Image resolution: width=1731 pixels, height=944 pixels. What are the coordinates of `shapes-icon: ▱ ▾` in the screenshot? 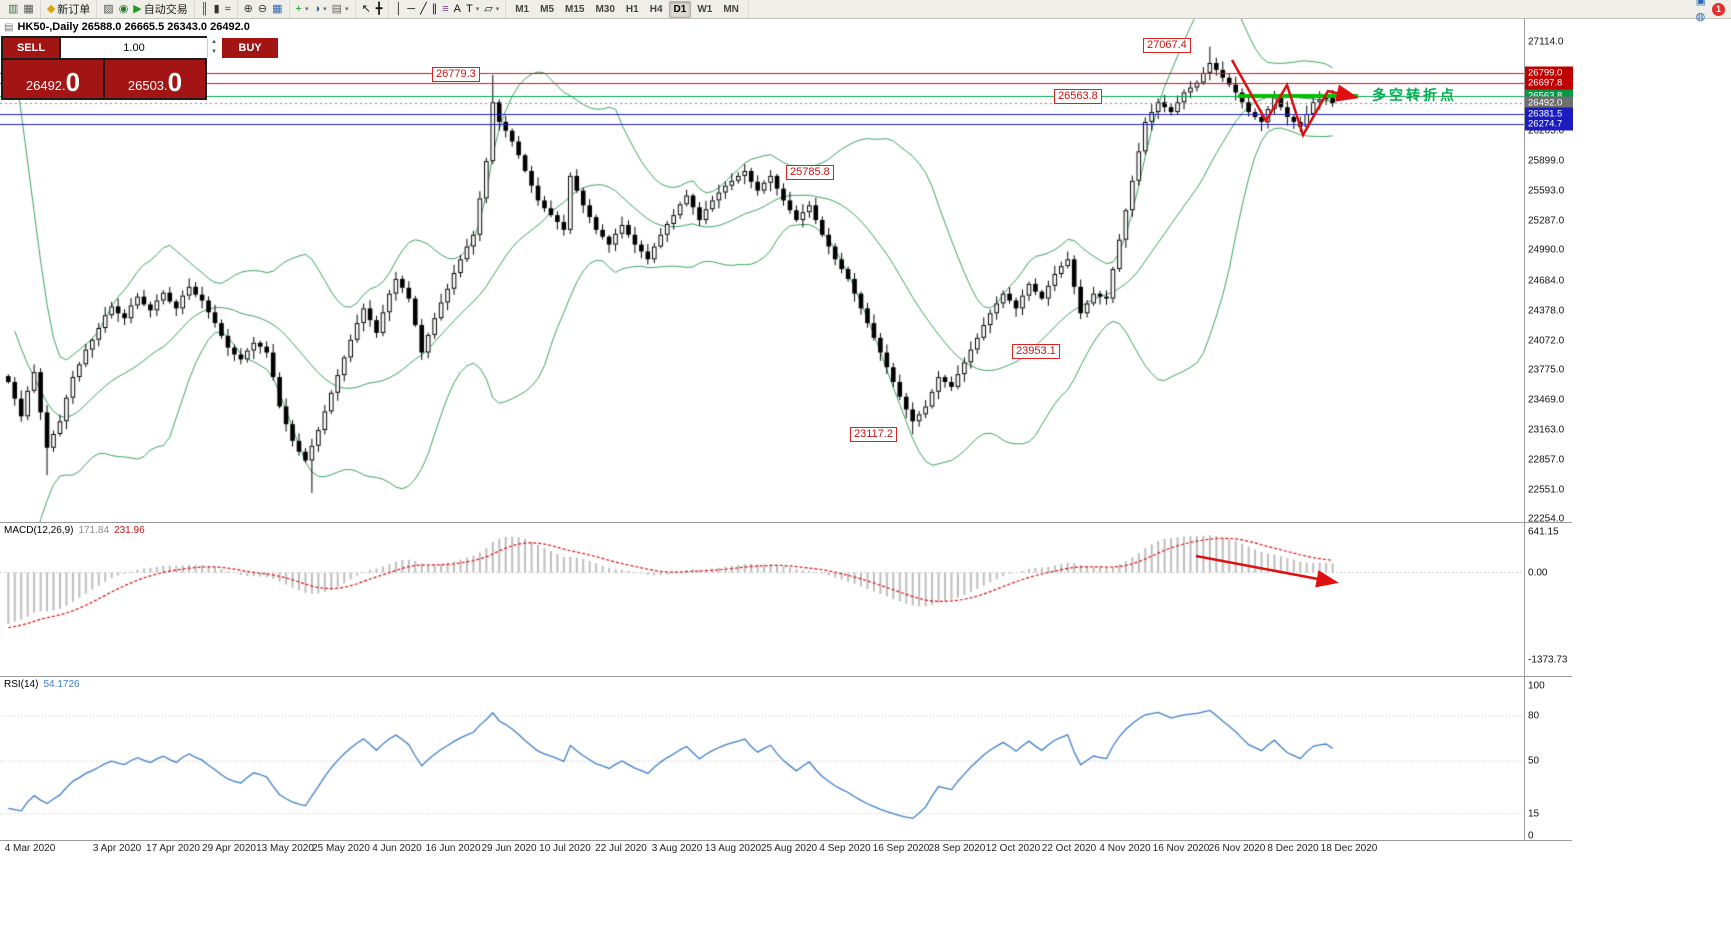 It's located at (491, 9).